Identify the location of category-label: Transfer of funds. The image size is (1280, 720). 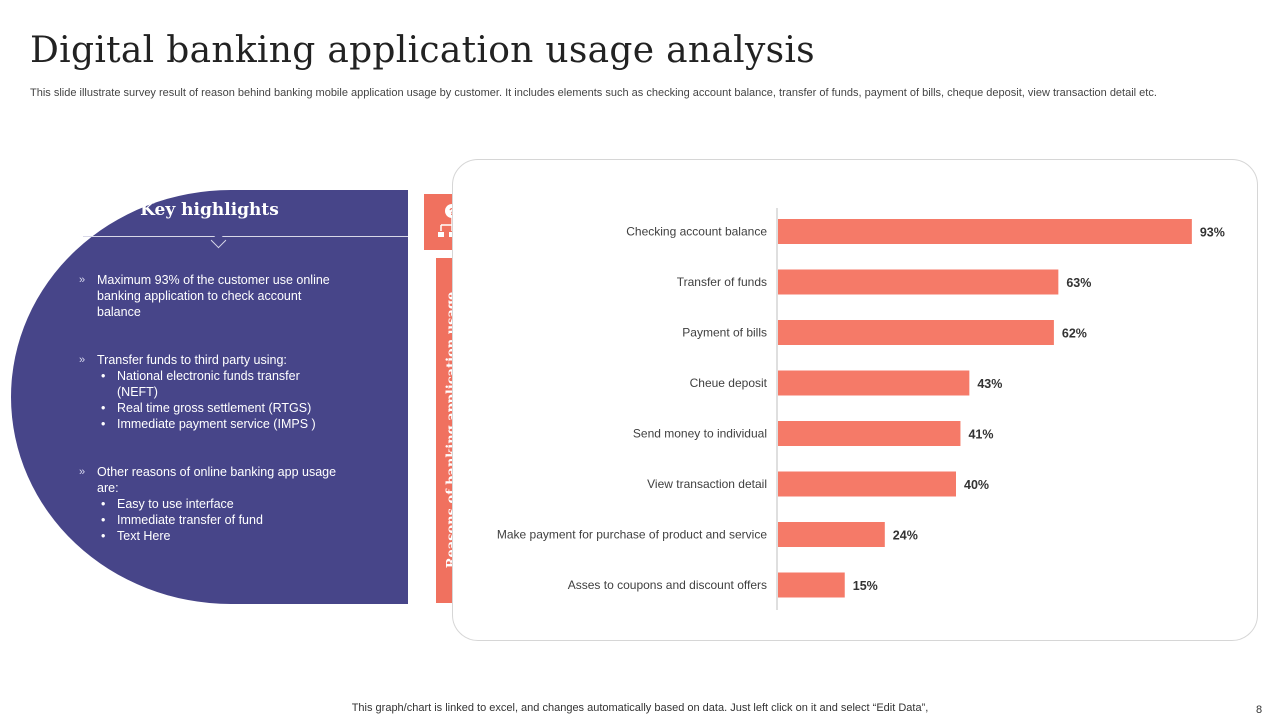
(722, 282).